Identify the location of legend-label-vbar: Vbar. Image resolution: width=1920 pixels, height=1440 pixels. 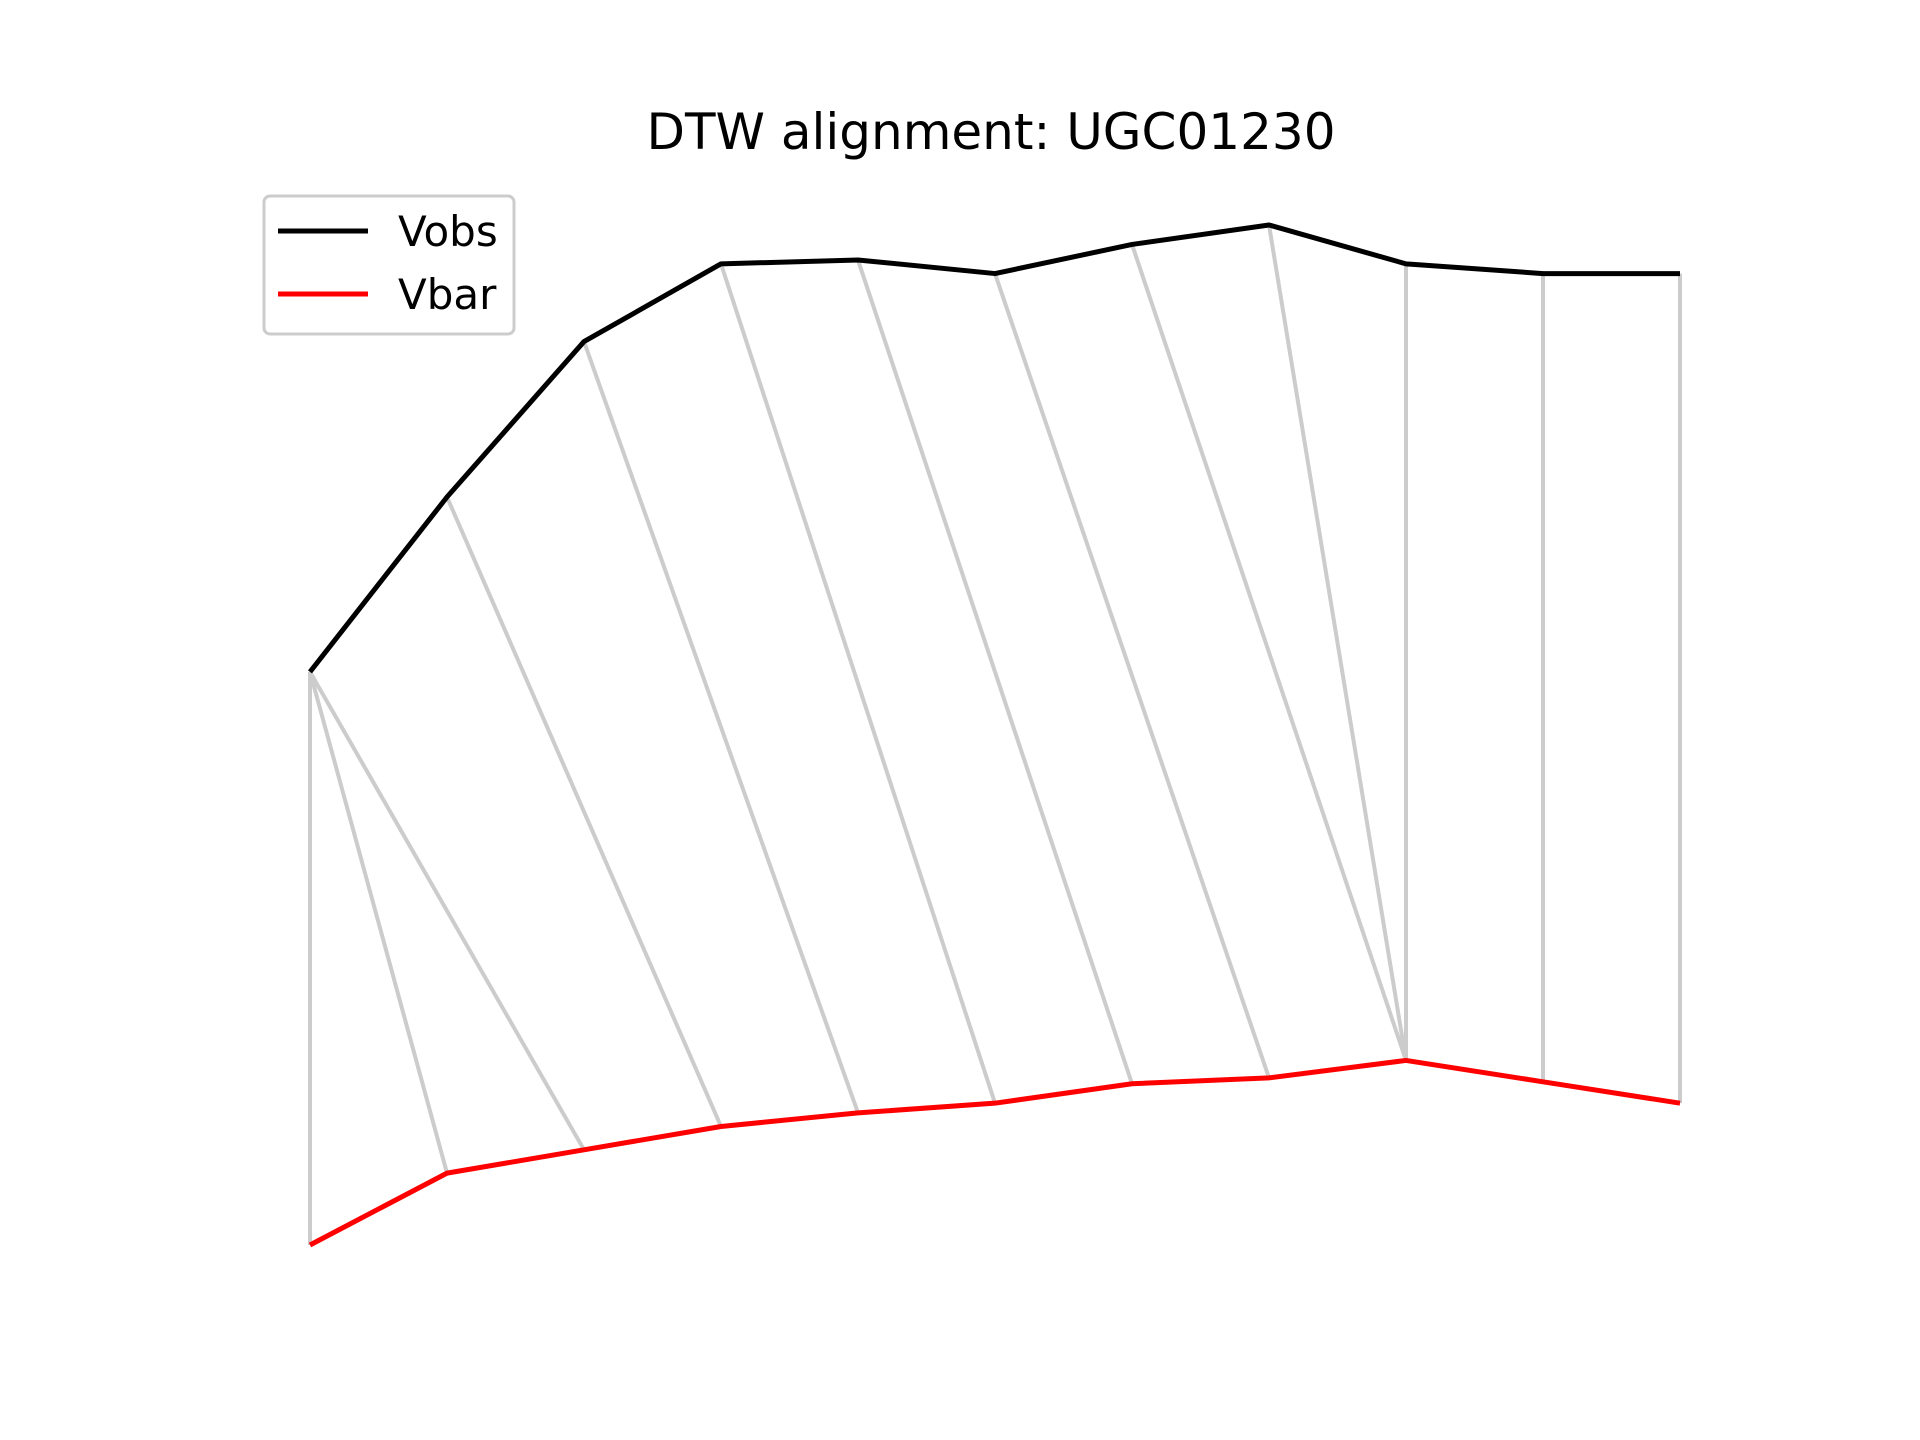
(447, 294).